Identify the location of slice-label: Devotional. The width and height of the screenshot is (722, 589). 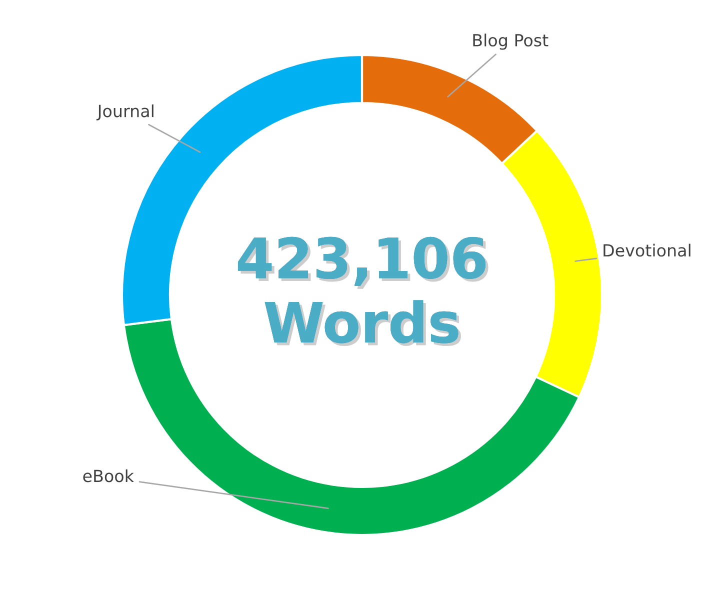
(647, 250).